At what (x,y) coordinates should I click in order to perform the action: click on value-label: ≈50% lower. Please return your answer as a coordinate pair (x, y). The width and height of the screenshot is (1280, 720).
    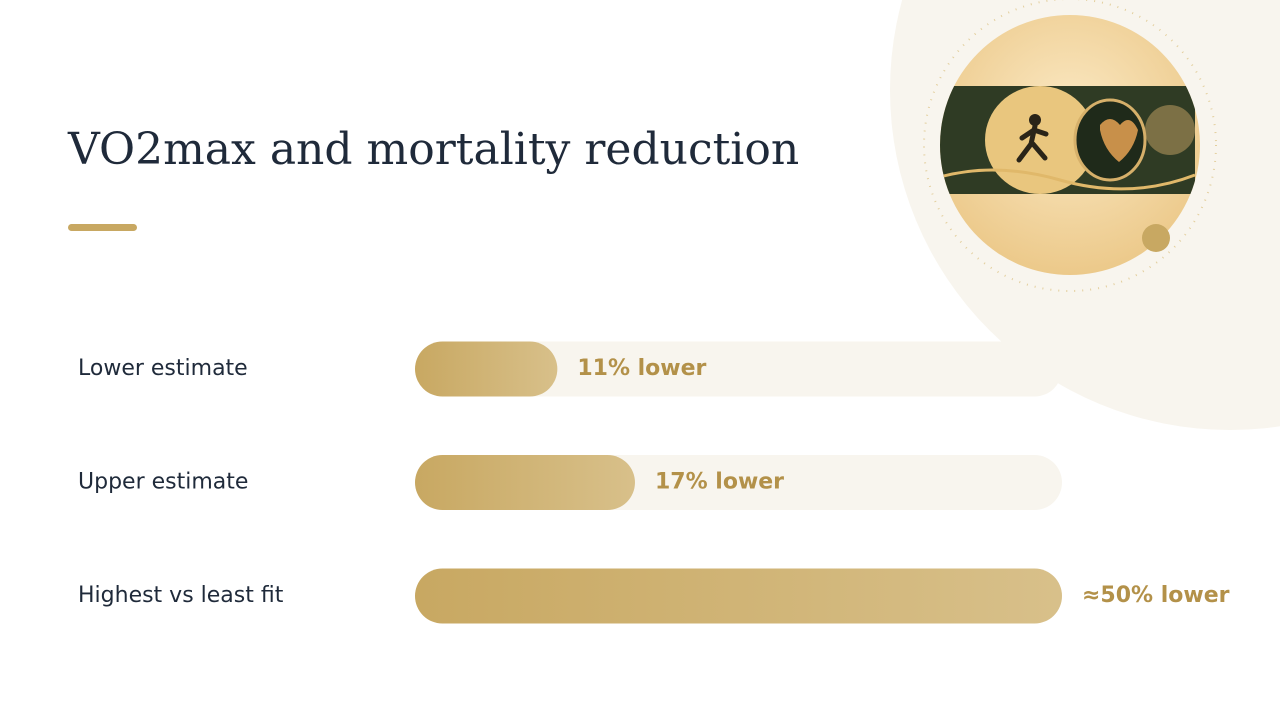
    Looking at the image, I should click on (1156, 595).